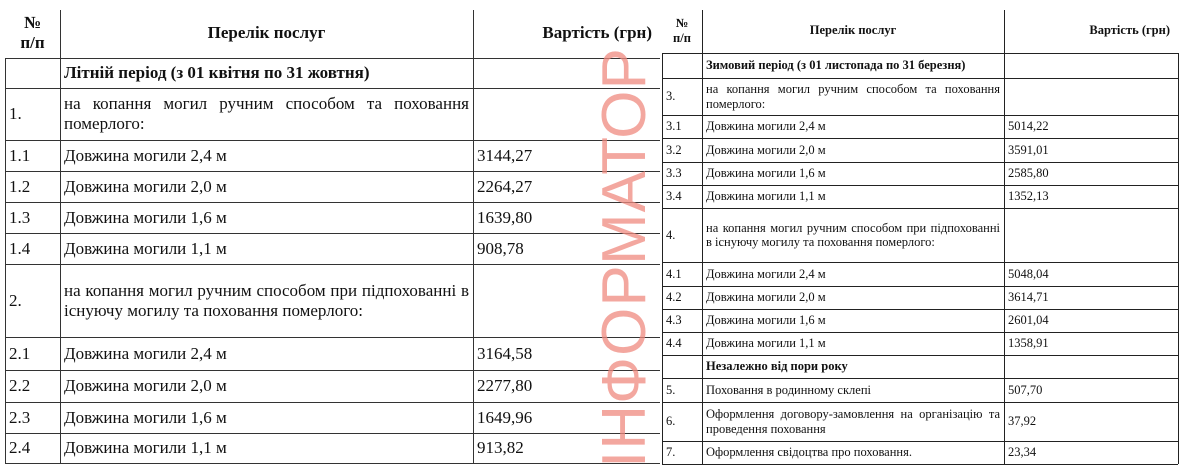 The height and width of the screenshot is (474, 1200). I want to click on row-number: 4.3, so click(674, 320).